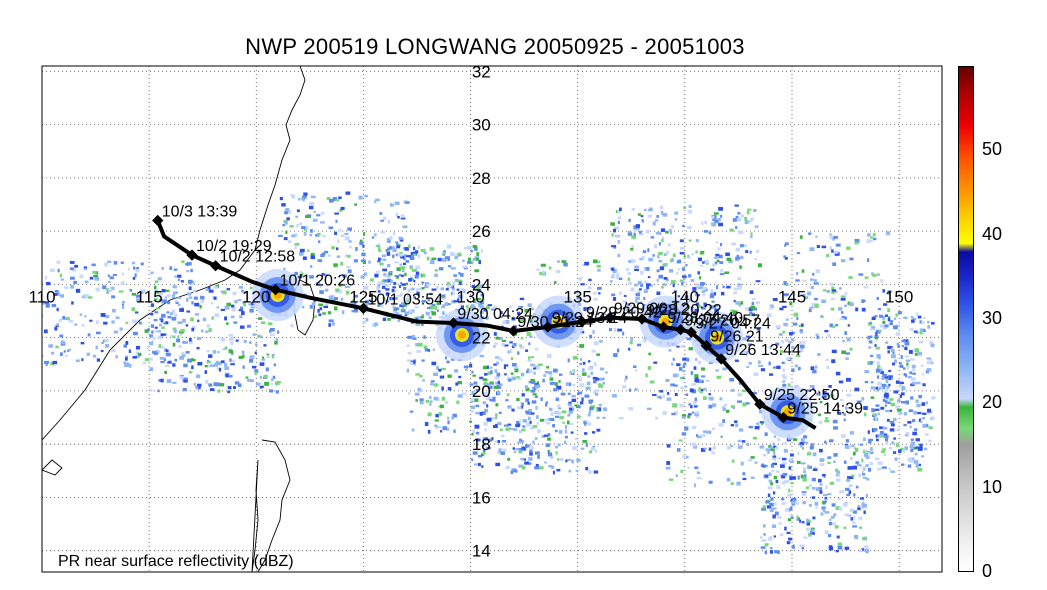 The width and height of the screenshot is (1047, 590). Describe the element at coordinates (363, 297) in the screenshot. I see `lon-tick-125: 125` at that location.